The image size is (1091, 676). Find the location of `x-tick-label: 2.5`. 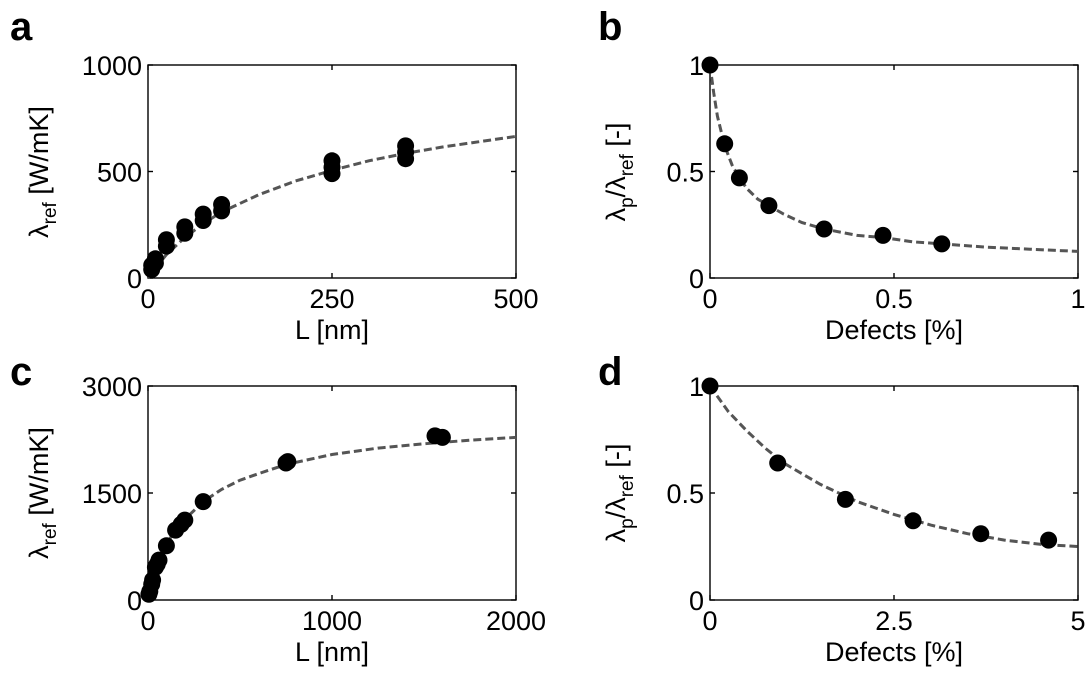

x-tick-label: 2.5 is located at coordinates (894, 621).